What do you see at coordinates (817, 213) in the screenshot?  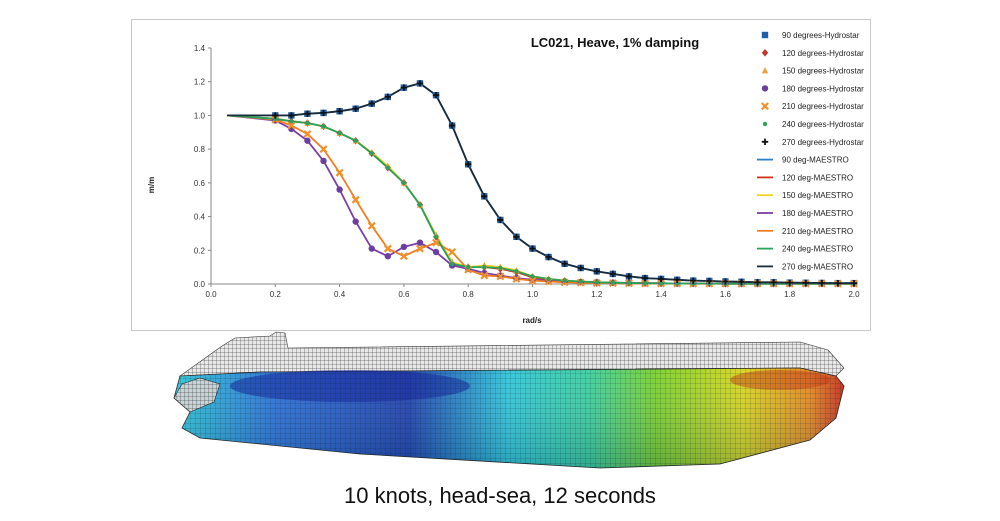 I see `legend-entry: 180 deg-MAESTRO` at bounding box center [817, 213].